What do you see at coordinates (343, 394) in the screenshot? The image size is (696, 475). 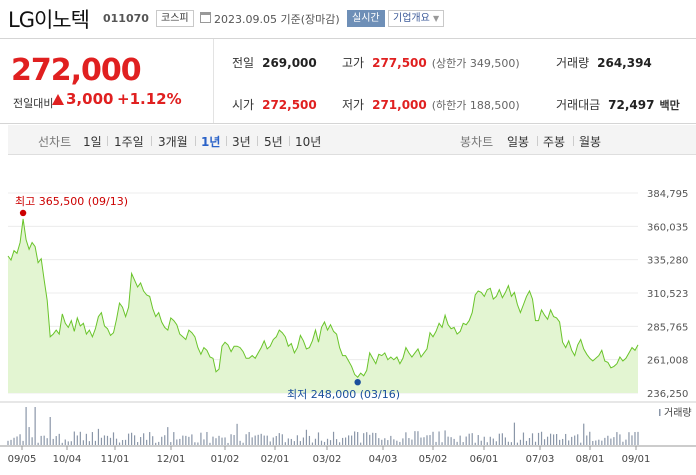 I see `low-annotation: 최저 248,000 (03/16)` at bounding box center [343, 394].